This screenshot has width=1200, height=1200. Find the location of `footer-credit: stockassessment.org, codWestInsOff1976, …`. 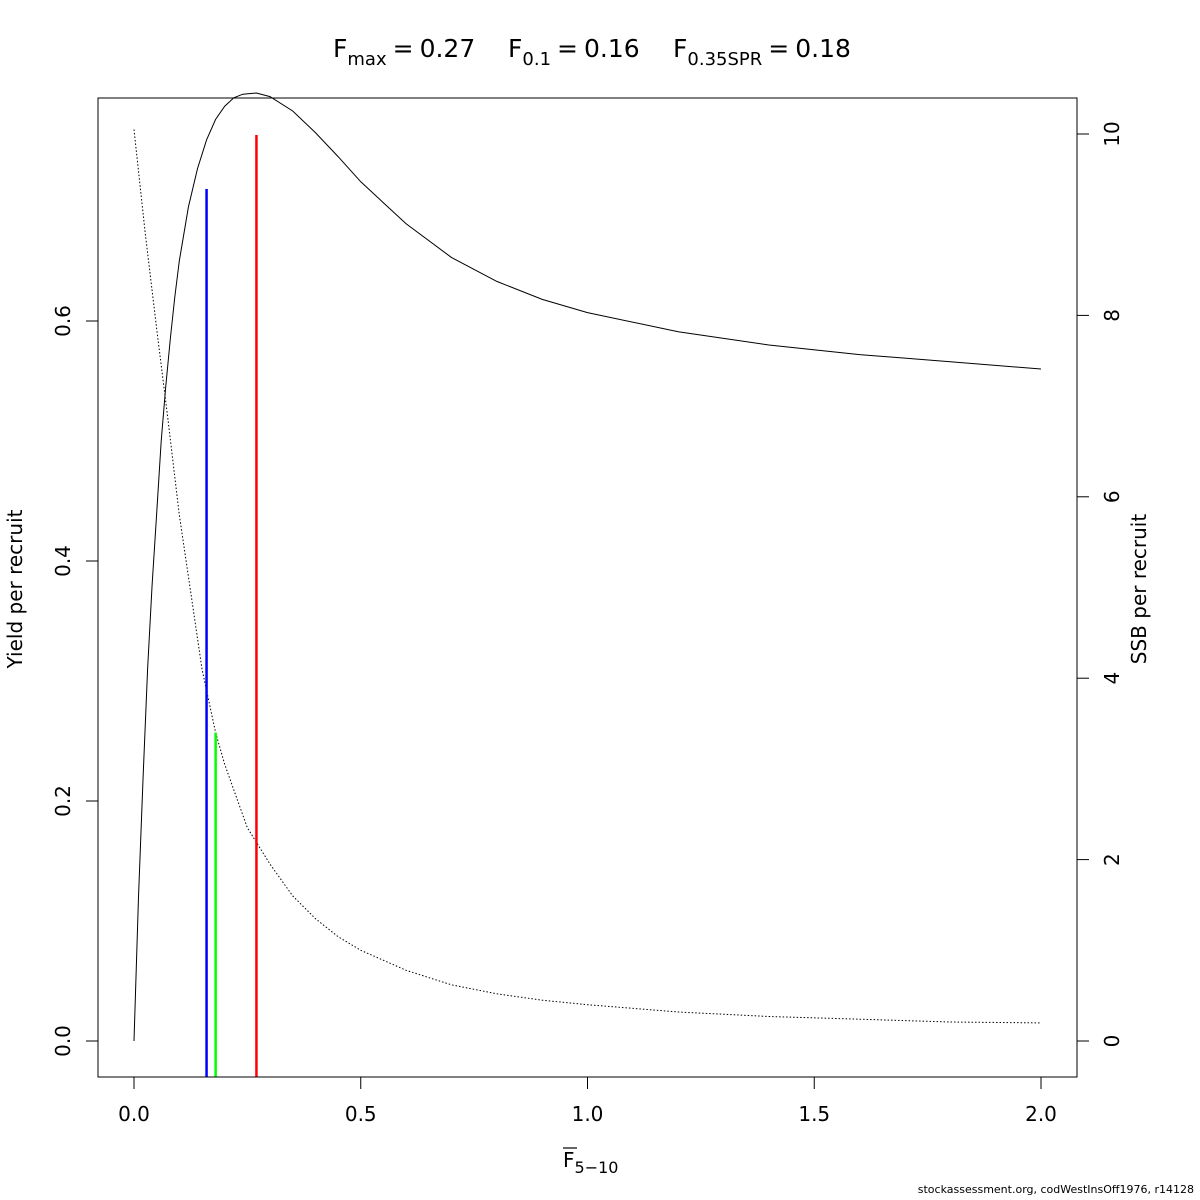

footer-credit: stockassessment.org, codWestInsOff1976, … is located at coordinates (1055, 1189).